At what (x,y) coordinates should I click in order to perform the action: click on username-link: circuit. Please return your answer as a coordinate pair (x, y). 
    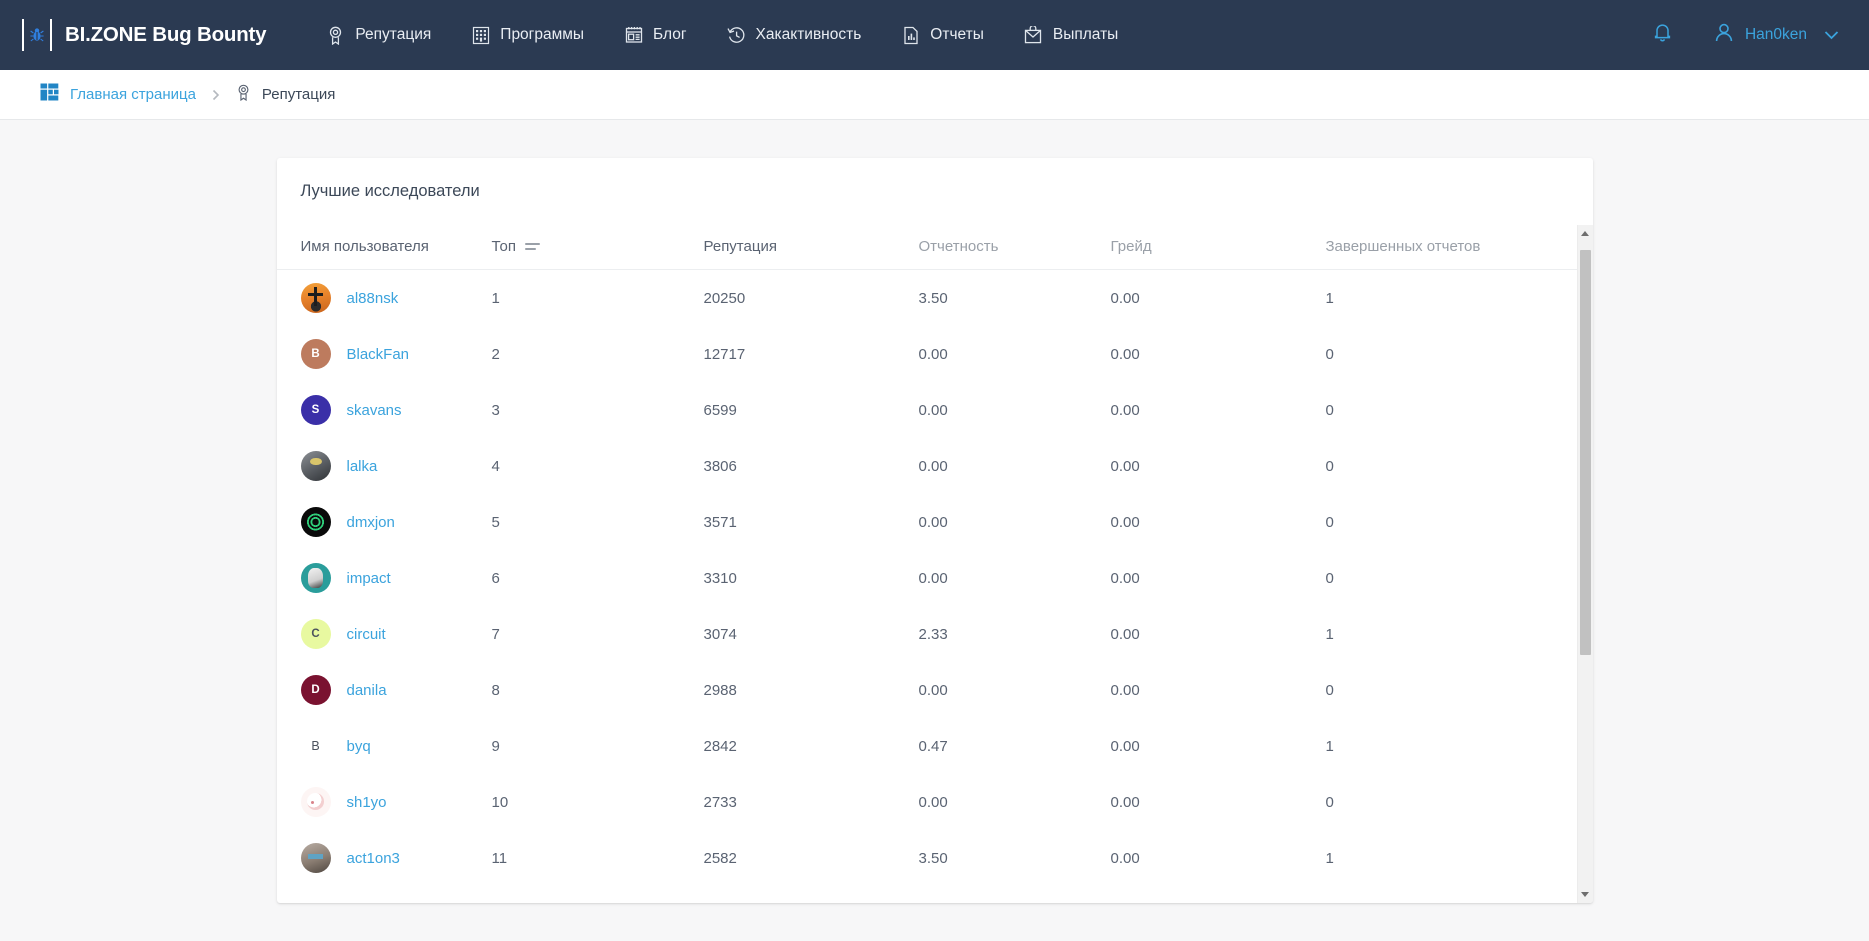
    Looking at the image, I should click on (366, 634).